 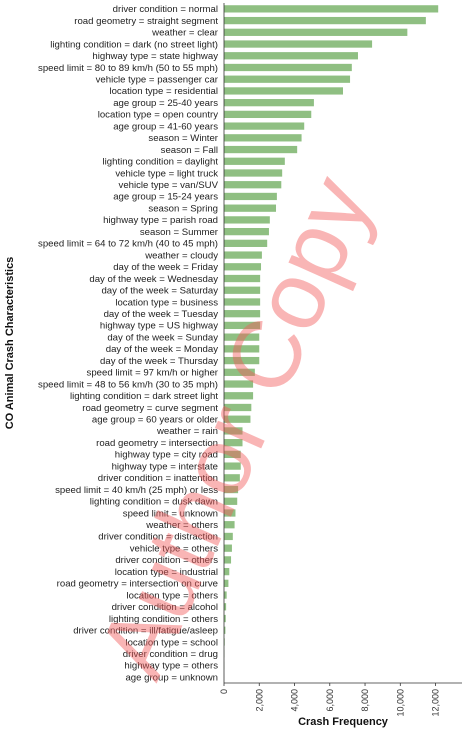 What do you see at coordinates (146, 21) in the screenshot?
I see `category-label: road geometry = straight segment` at bounding box center [146, 21].